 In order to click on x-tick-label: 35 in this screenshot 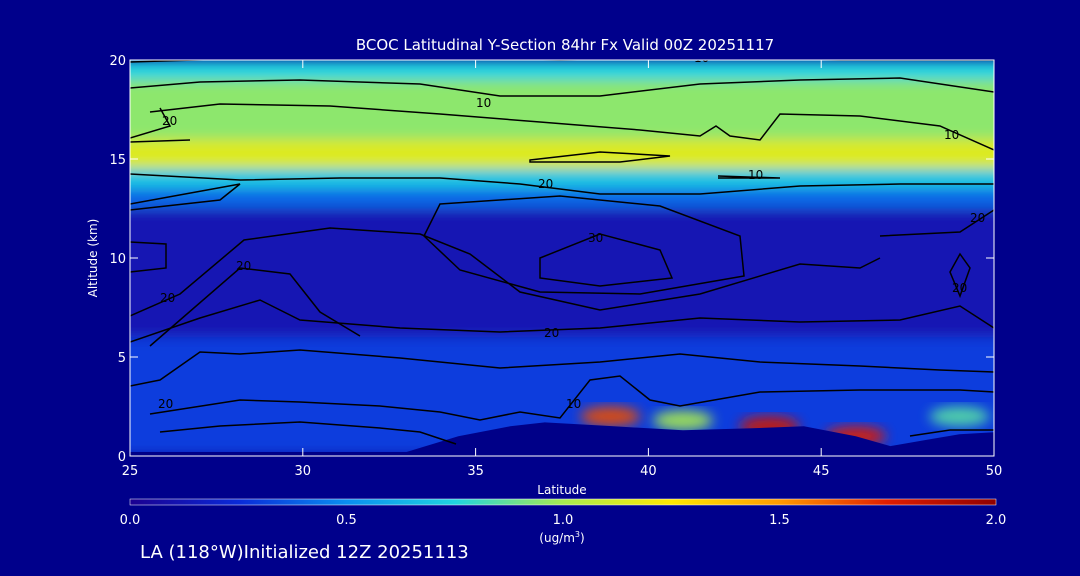, I will do `click(475, 471)`.